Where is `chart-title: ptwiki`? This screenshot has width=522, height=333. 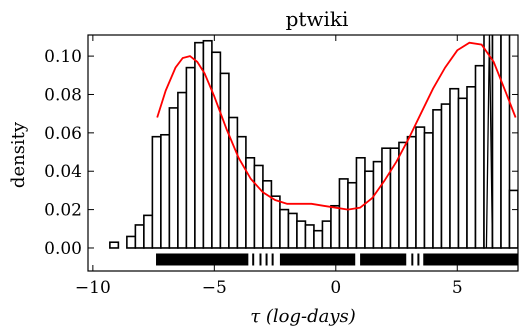 chart-title: ptwiki is located at coordinates (317, 19).